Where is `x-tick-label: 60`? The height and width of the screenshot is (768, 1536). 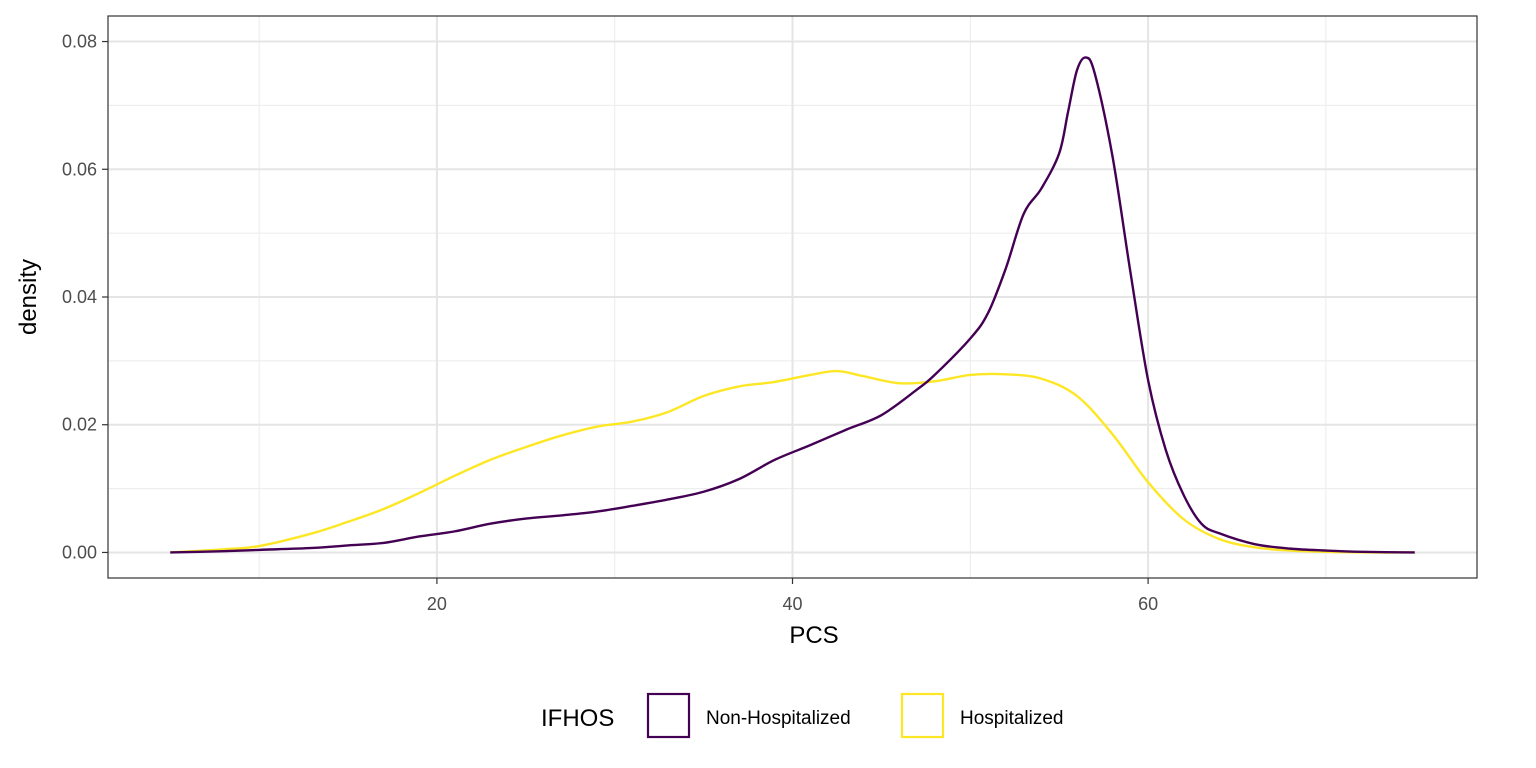 x-tick-label: 60 is located at coordinates (1148, 604).